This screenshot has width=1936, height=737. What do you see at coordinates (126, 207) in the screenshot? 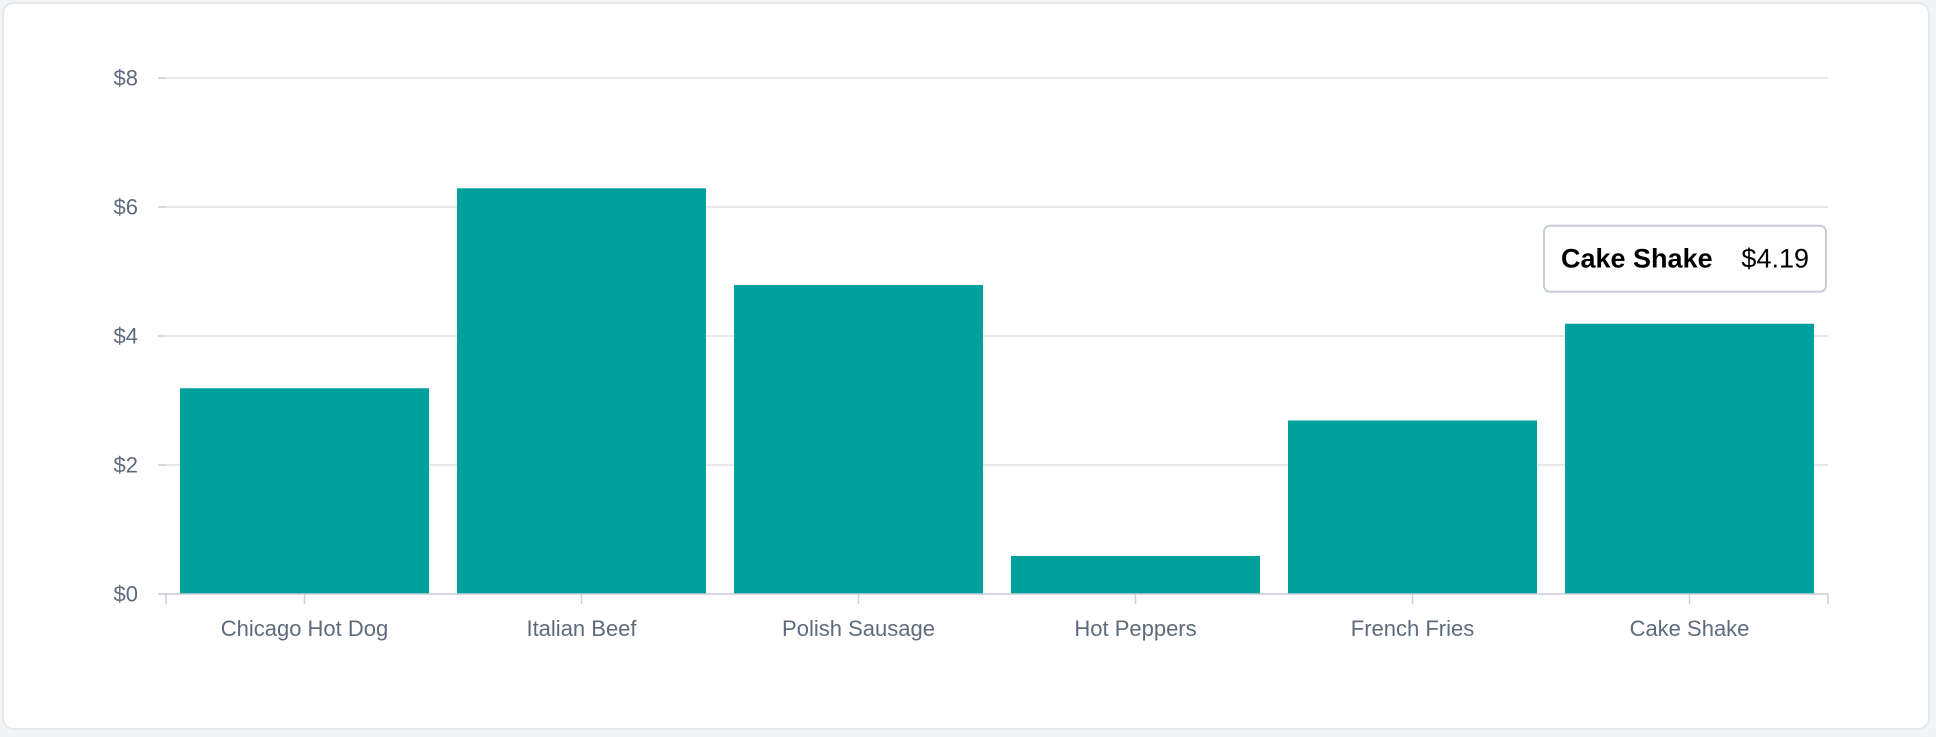
I see `y-tick-label: $6` at bounding box center [126, 207].